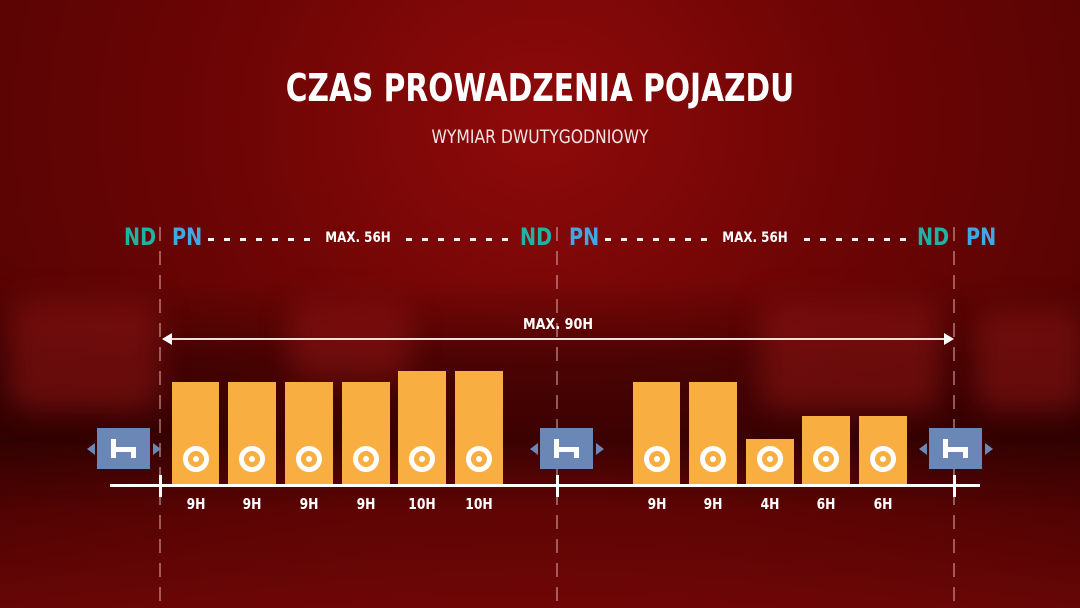  I want to click on page-title: CZAS PROWADZENIA POJAZDU, so click(540, 88).